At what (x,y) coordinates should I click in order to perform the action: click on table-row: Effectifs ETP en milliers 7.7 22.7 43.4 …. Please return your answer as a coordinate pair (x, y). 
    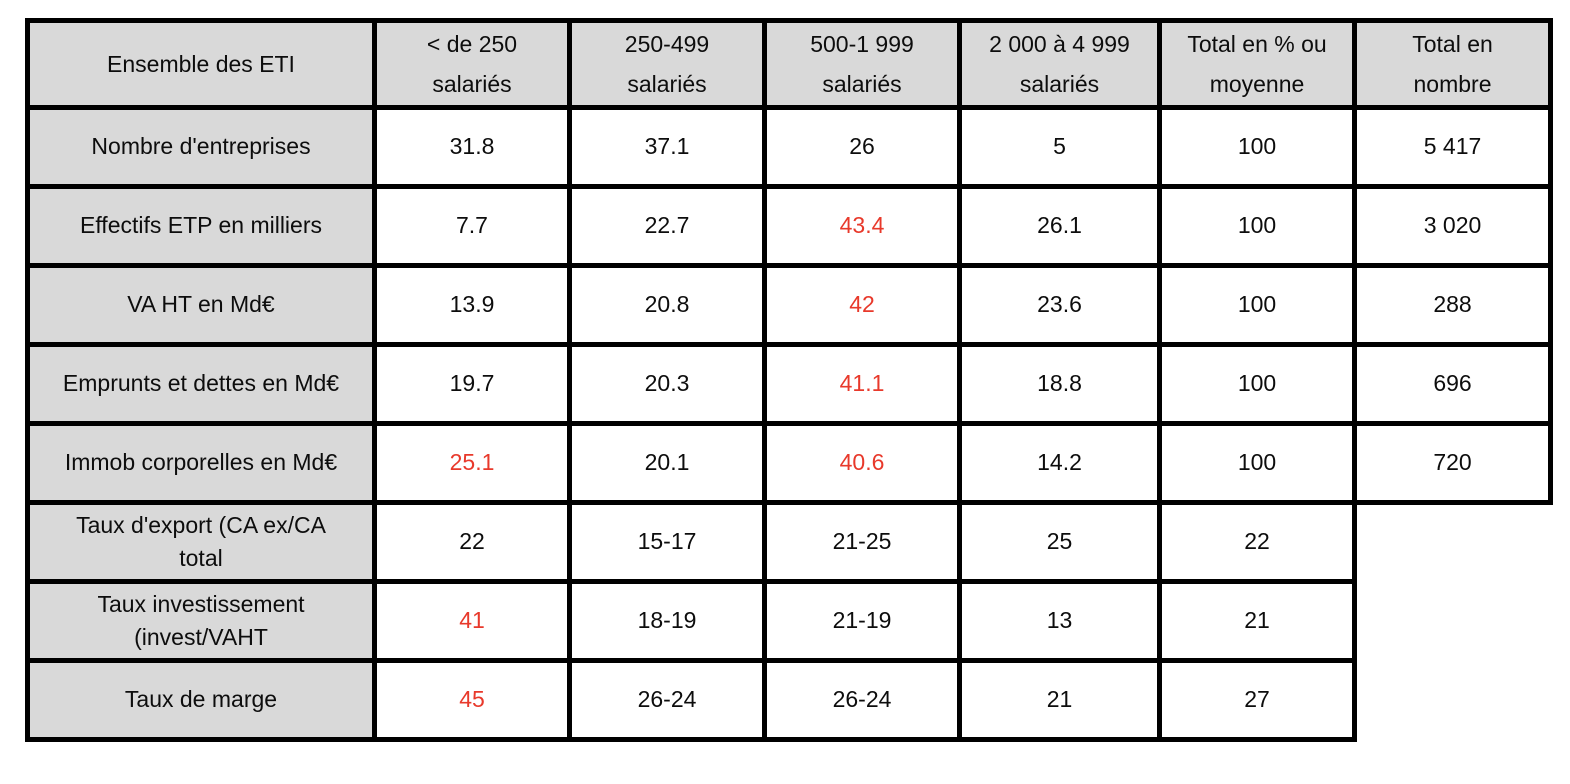
    Looking at the image, I should click on (789, 226).